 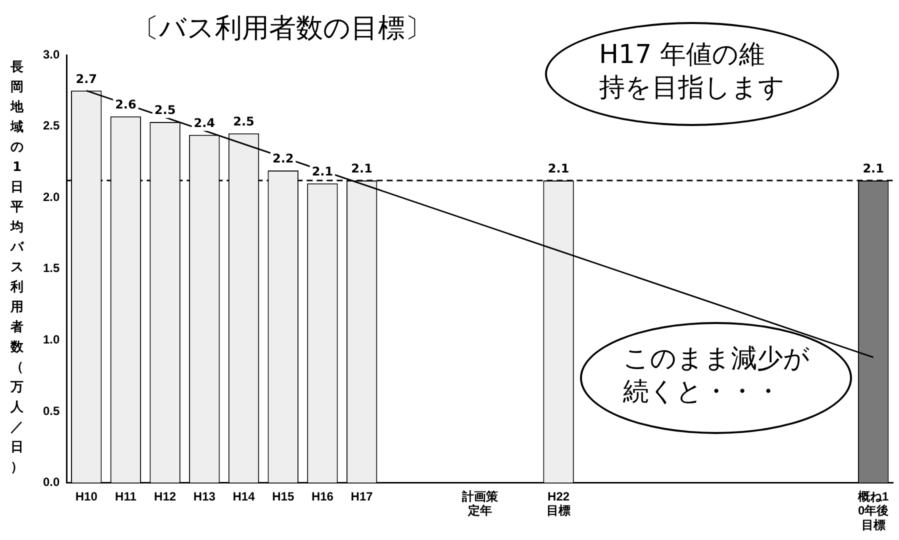 What do you see at coordinates (51, 125) in the screenshot?
I see `y-tick-label: 2.5` at bounding box center [51, 125].